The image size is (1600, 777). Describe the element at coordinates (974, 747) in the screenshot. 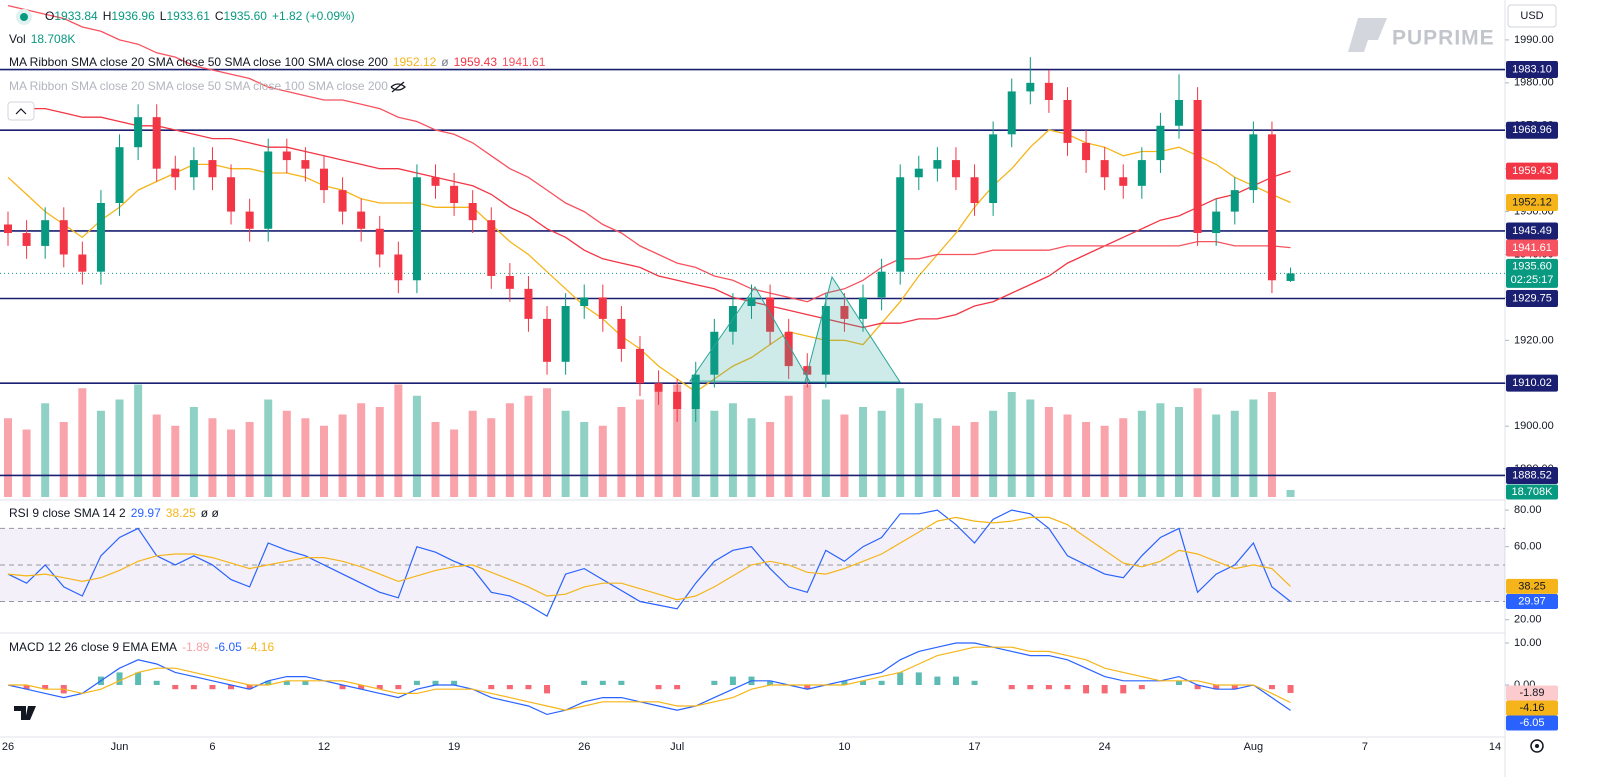

I see `x-tick-label: 17` at that location.